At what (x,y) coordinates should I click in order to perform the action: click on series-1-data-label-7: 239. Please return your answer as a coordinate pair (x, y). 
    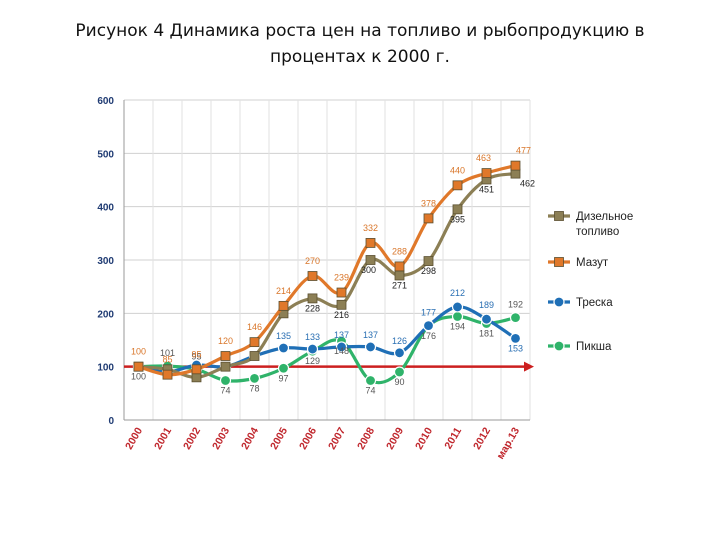
    Looking at the image, I should click on (341, 278).